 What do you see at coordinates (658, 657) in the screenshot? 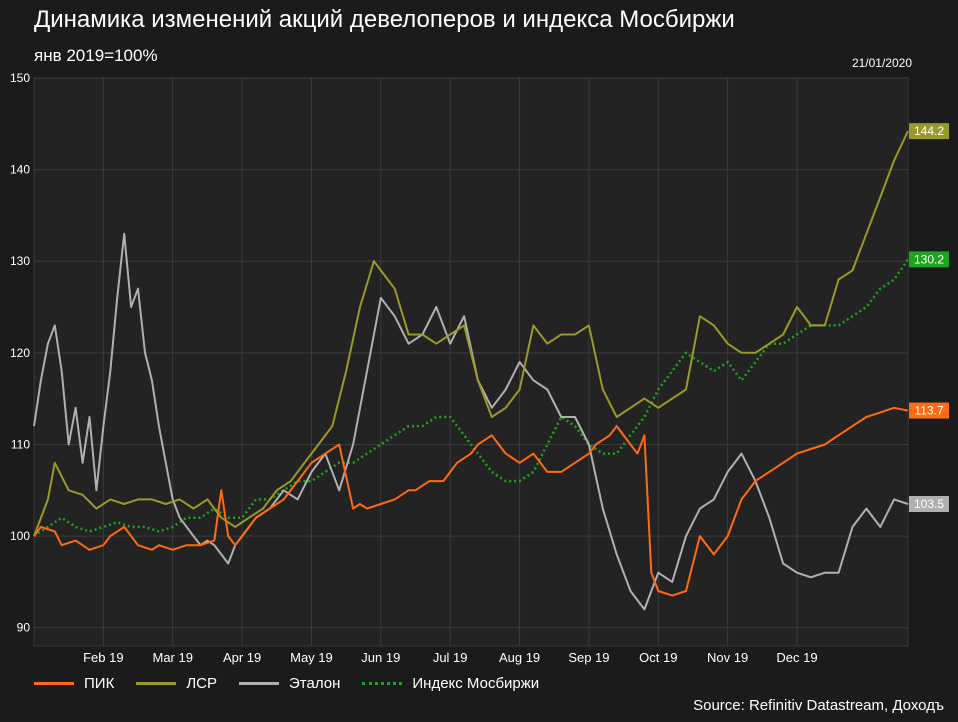
I see `x-tick-label: Oct 19` at bounding box center [658, 657].